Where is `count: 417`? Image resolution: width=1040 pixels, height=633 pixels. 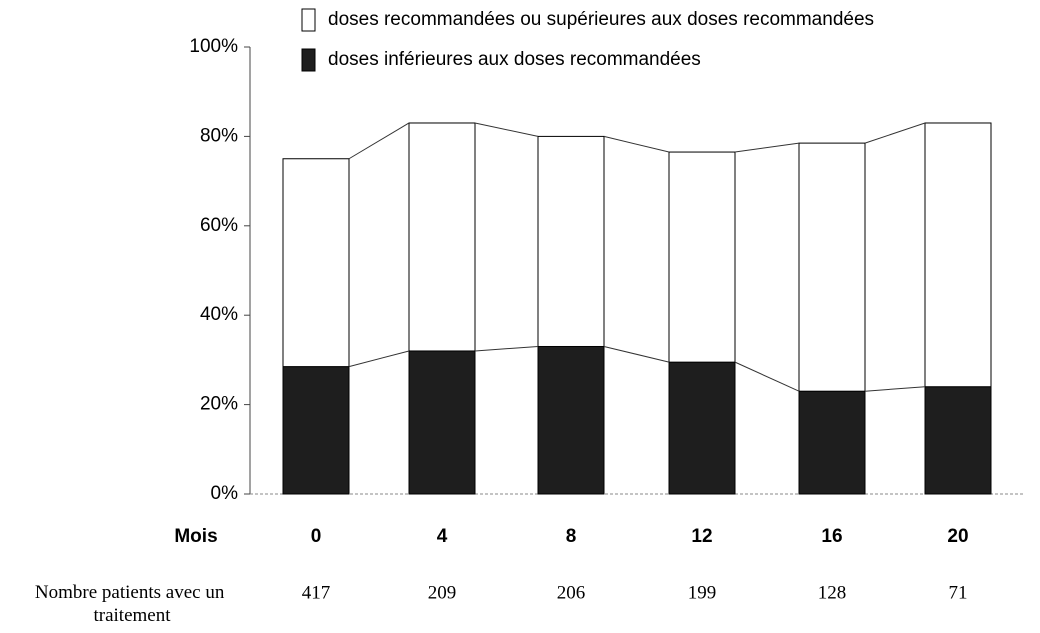 count: 417 is located at coordinates (316, 592).